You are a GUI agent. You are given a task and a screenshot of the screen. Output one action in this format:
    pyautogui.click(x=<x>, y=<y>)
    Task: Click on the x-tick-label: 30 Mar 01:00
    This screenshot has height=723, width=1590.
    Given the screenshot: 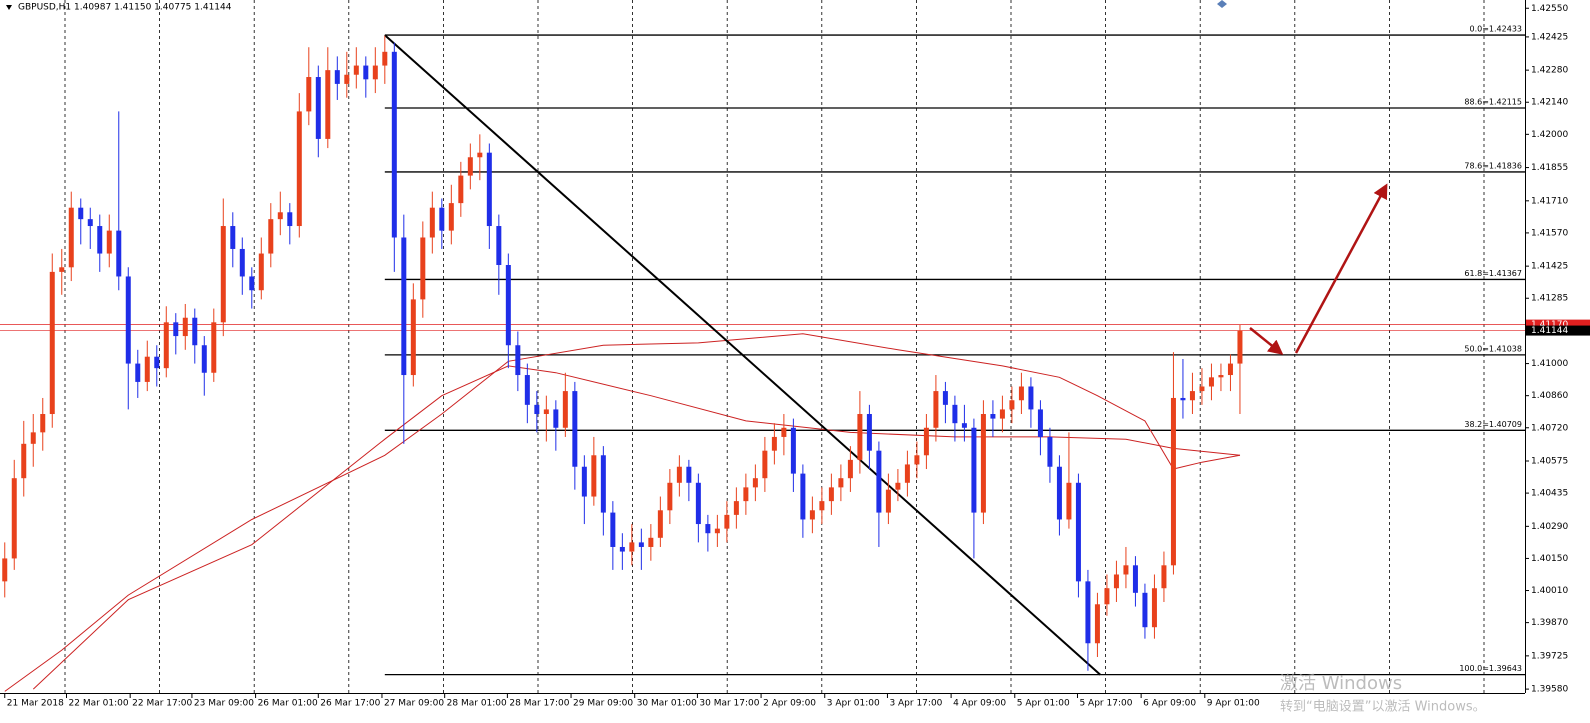 What is the action you would take?
    pyautogui.click(x=667, y=704)
    